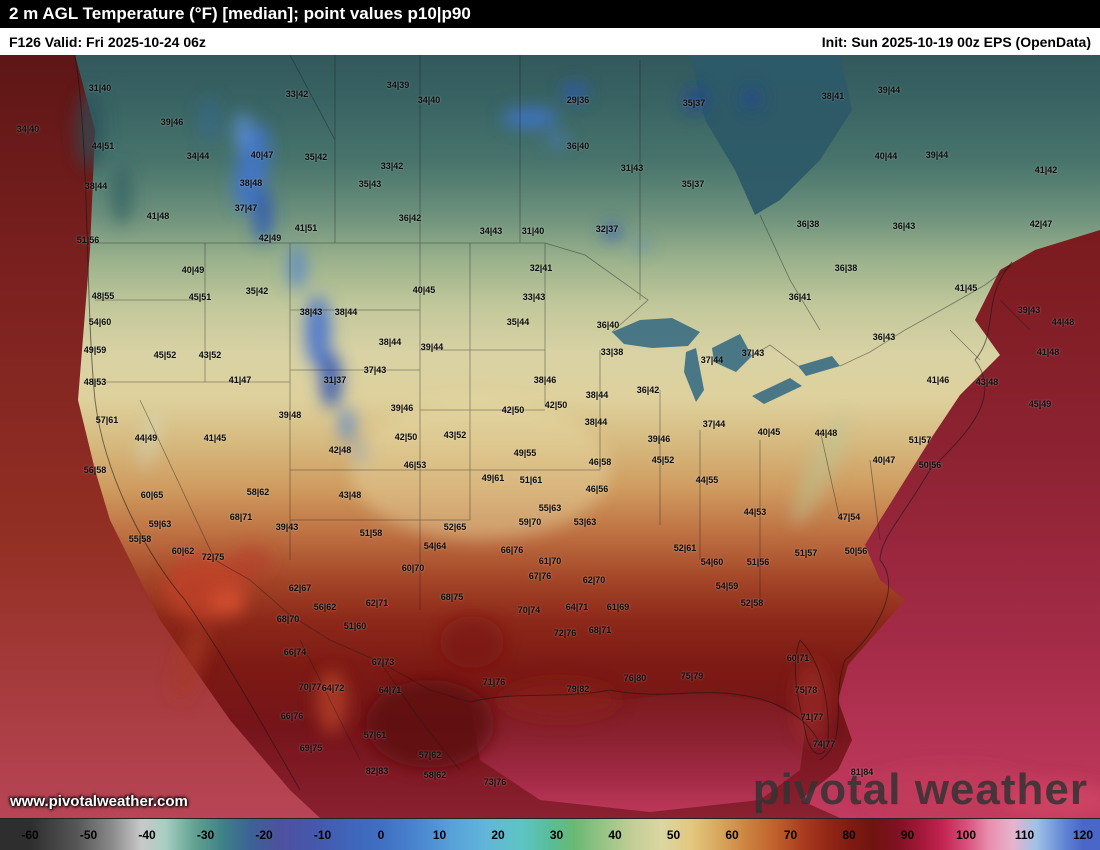 The image size is (1100, 850). Describe the element at coordinates (771, 135) in the screenshot. I see `hudson-bay` at that location.